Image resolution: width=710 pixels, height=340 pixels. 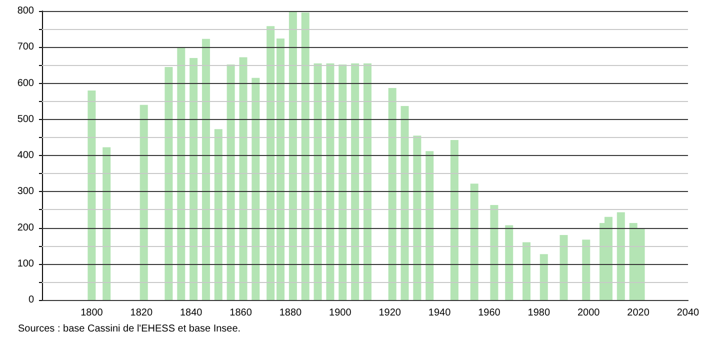 What do you see at coordinates (25, 155) in the screenshot?
I see `y-tick-label: 400` at bounding box center [25, 155].